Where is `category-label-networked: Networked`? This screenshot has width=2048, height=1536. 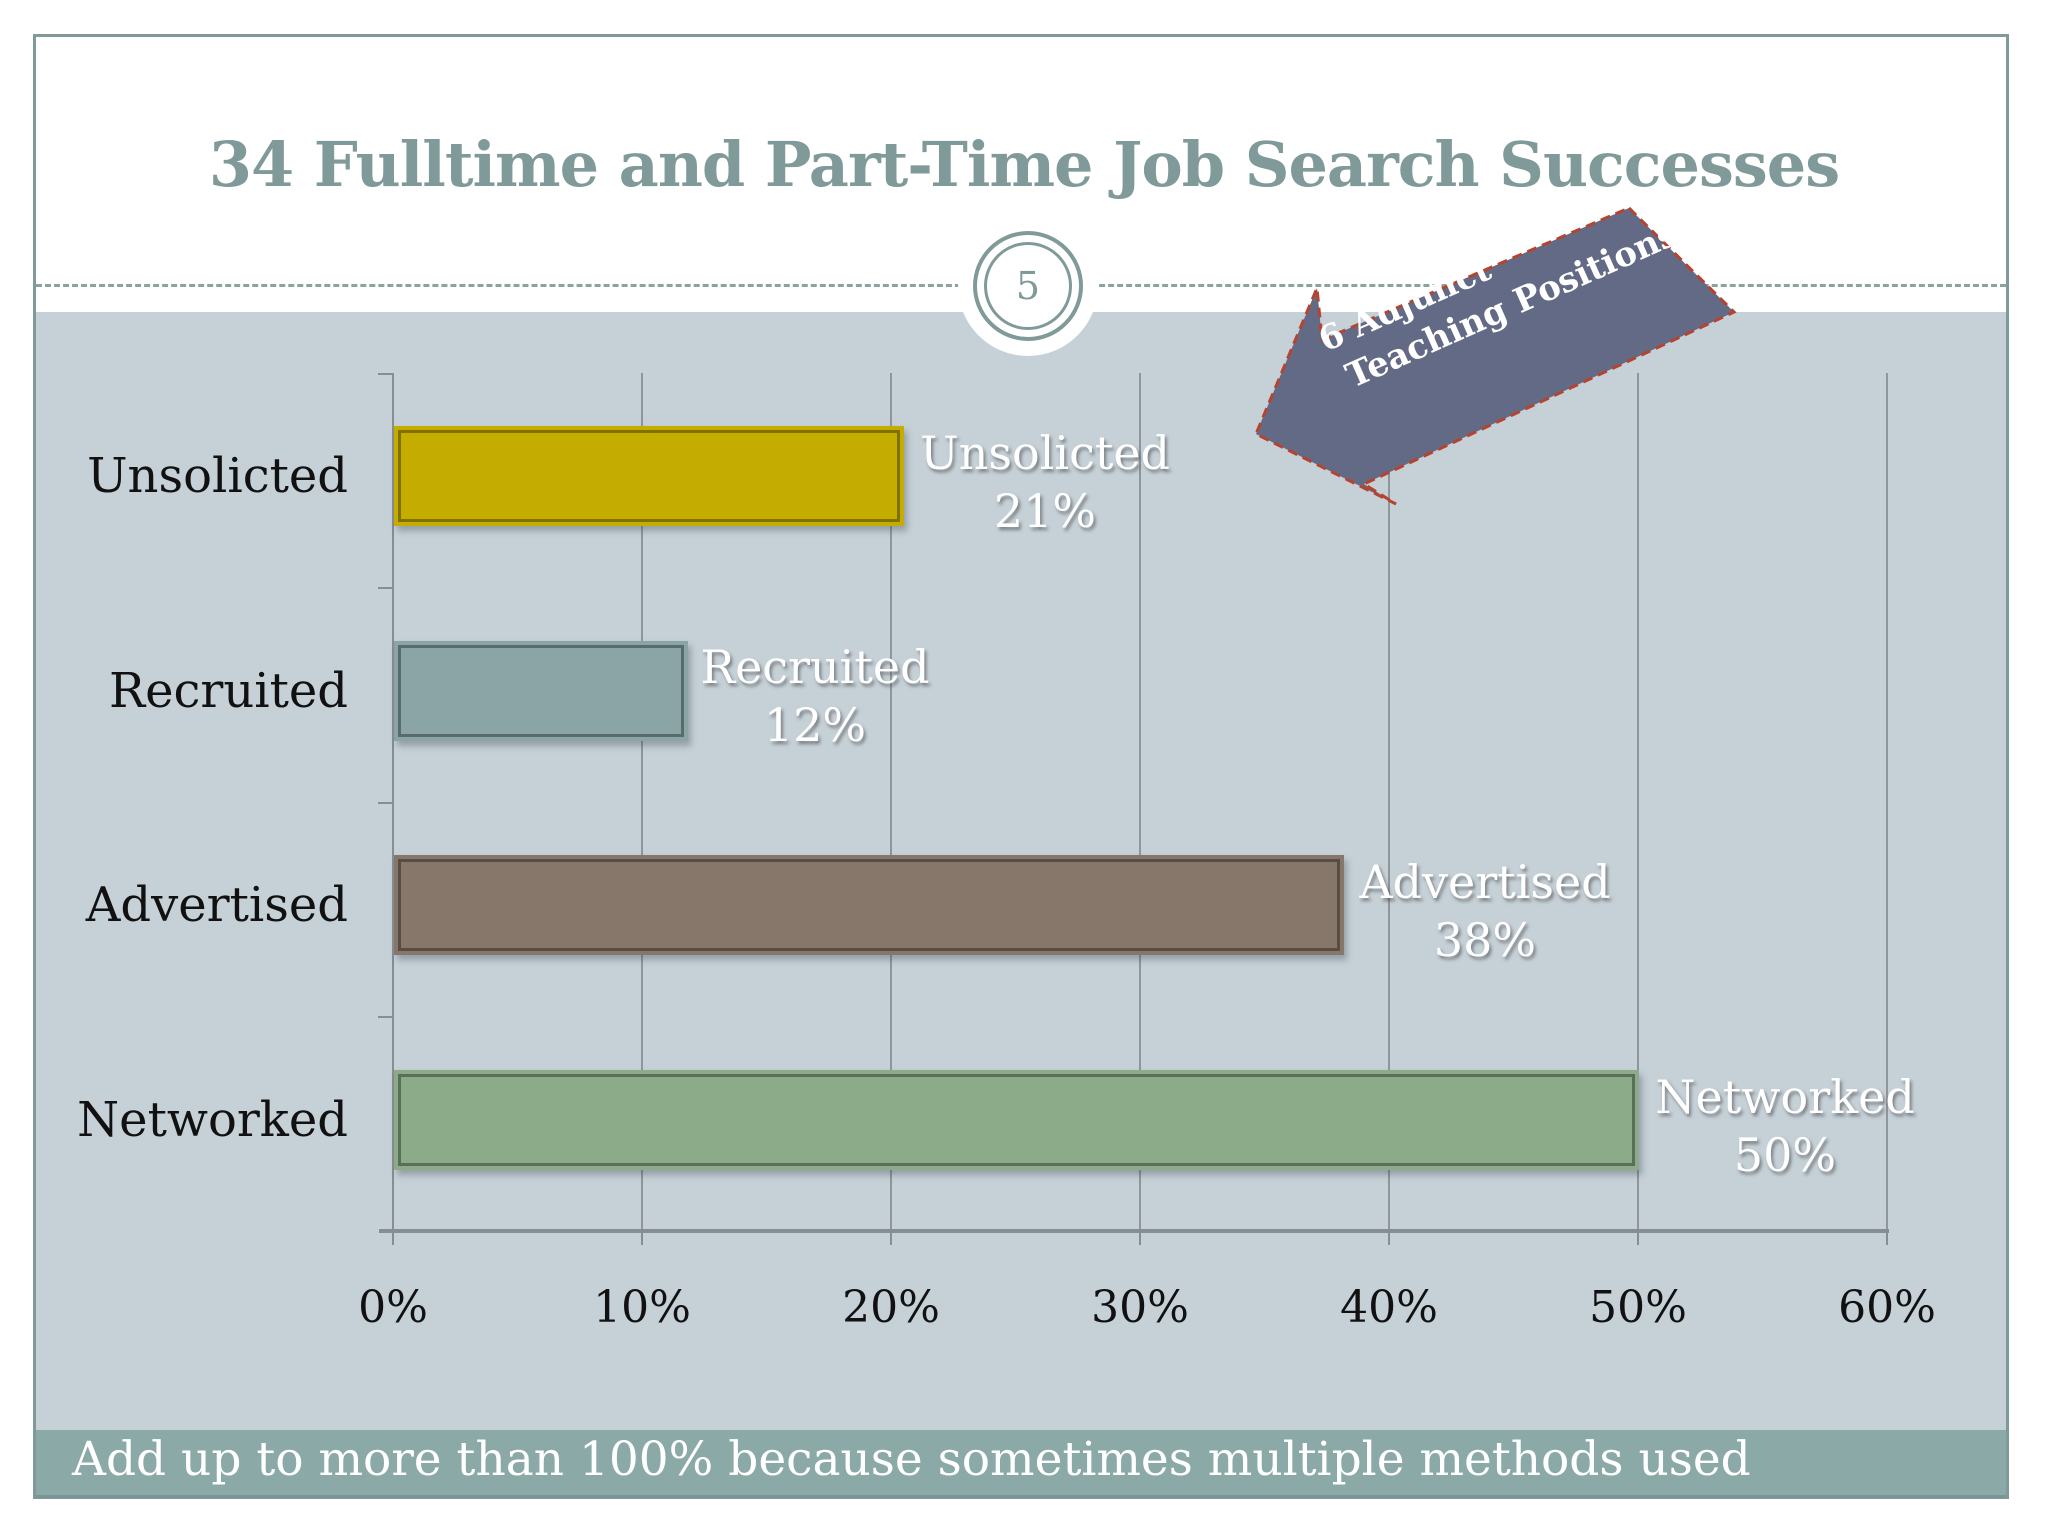 category-label-networked: Networked is located at coordinates (212, 1120).